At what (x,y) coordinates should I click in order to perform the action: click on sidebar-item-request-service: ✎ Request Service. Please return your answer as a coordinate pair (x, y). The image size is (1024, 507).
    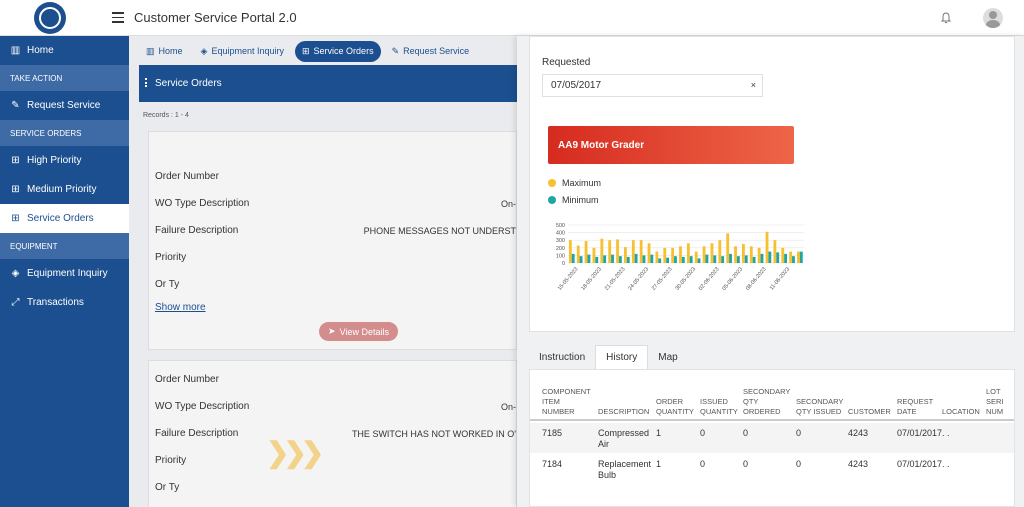
    Looking at the image, I should click on (64, 105).